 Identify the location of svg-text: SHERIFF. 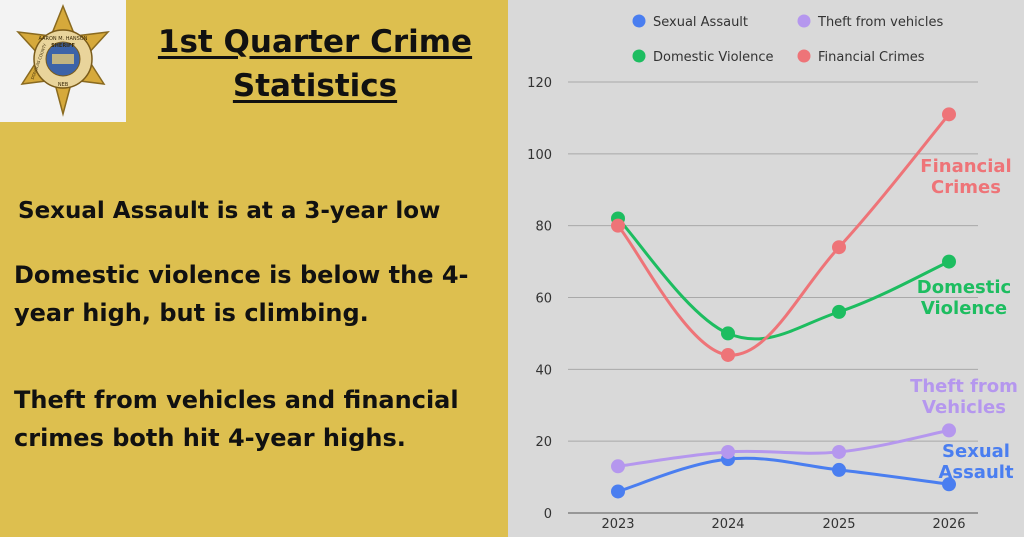
(63, 46).